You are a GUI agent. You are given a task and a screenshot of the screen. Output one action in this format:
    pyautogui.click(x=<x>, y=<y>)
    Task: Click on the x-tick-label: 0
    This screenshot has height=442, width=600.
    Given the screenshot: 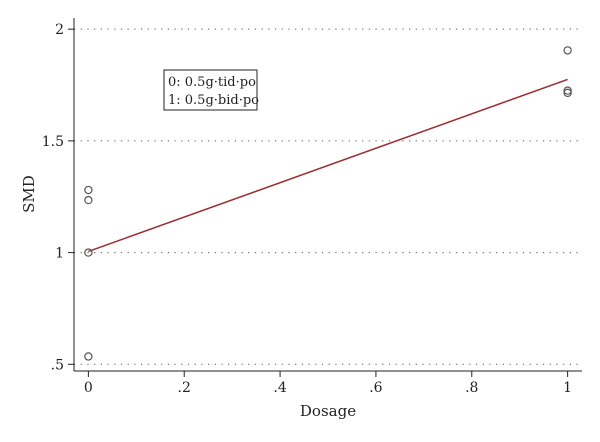 What is the action you would take?
    pyautogui.click(x=88, y=388)
    